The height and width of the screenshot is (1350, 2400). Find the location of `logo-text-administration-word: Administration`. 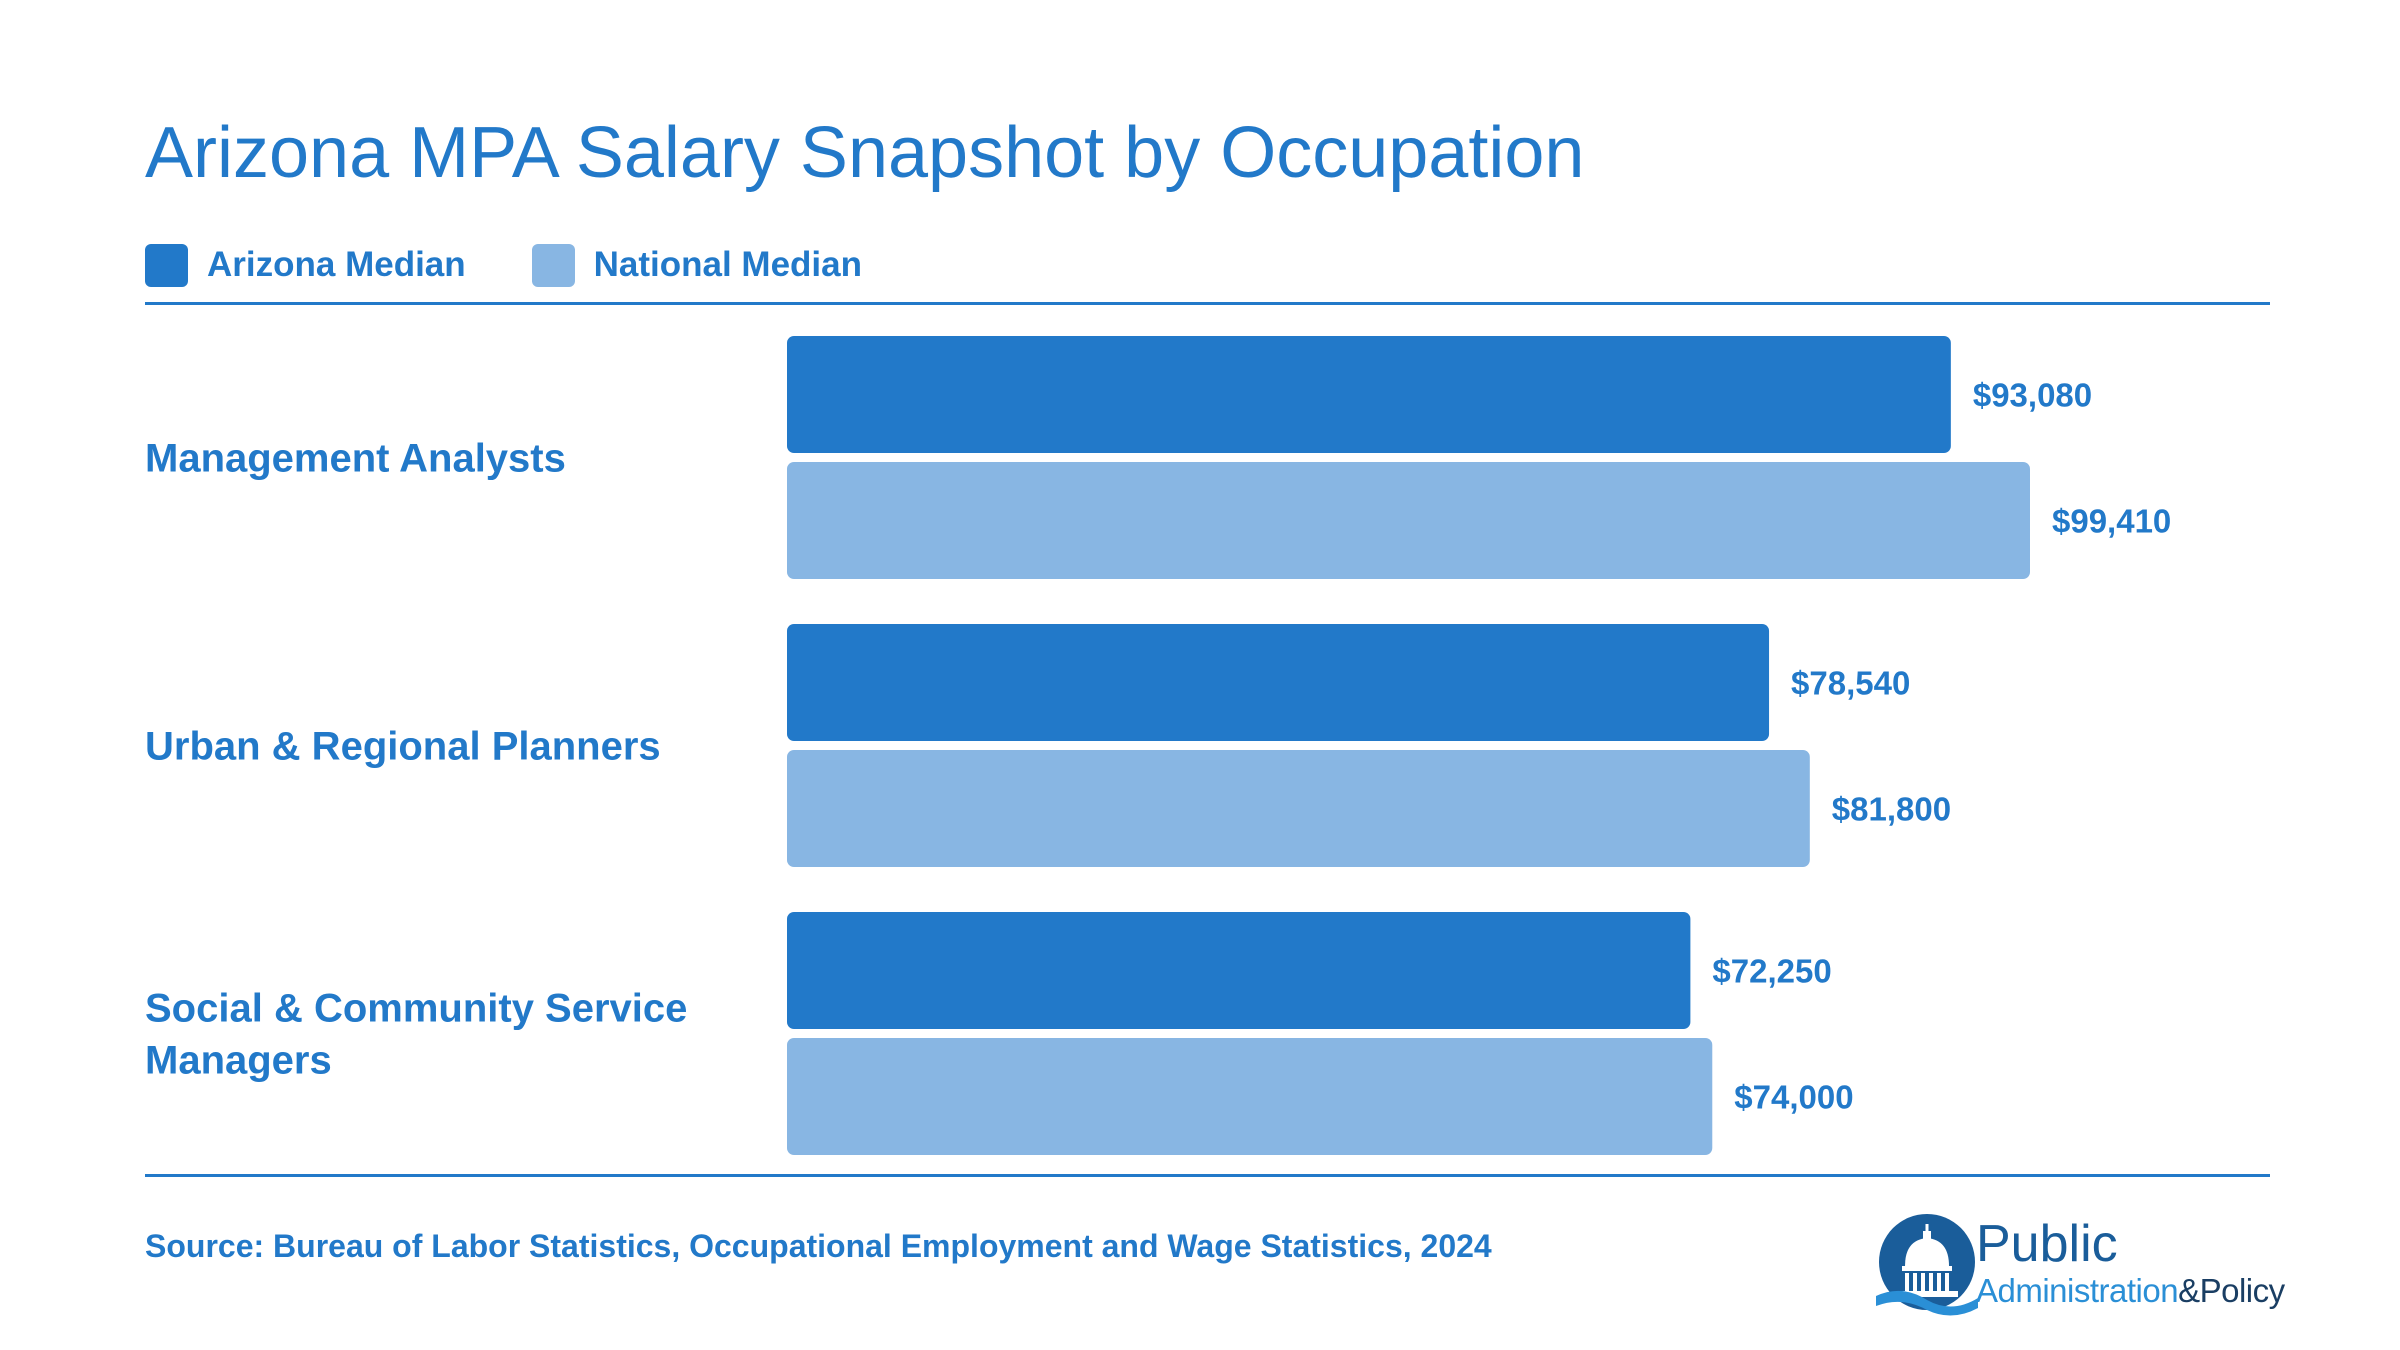

logo-text-administration-word: Administration is located at coordinates (2077, 1290).